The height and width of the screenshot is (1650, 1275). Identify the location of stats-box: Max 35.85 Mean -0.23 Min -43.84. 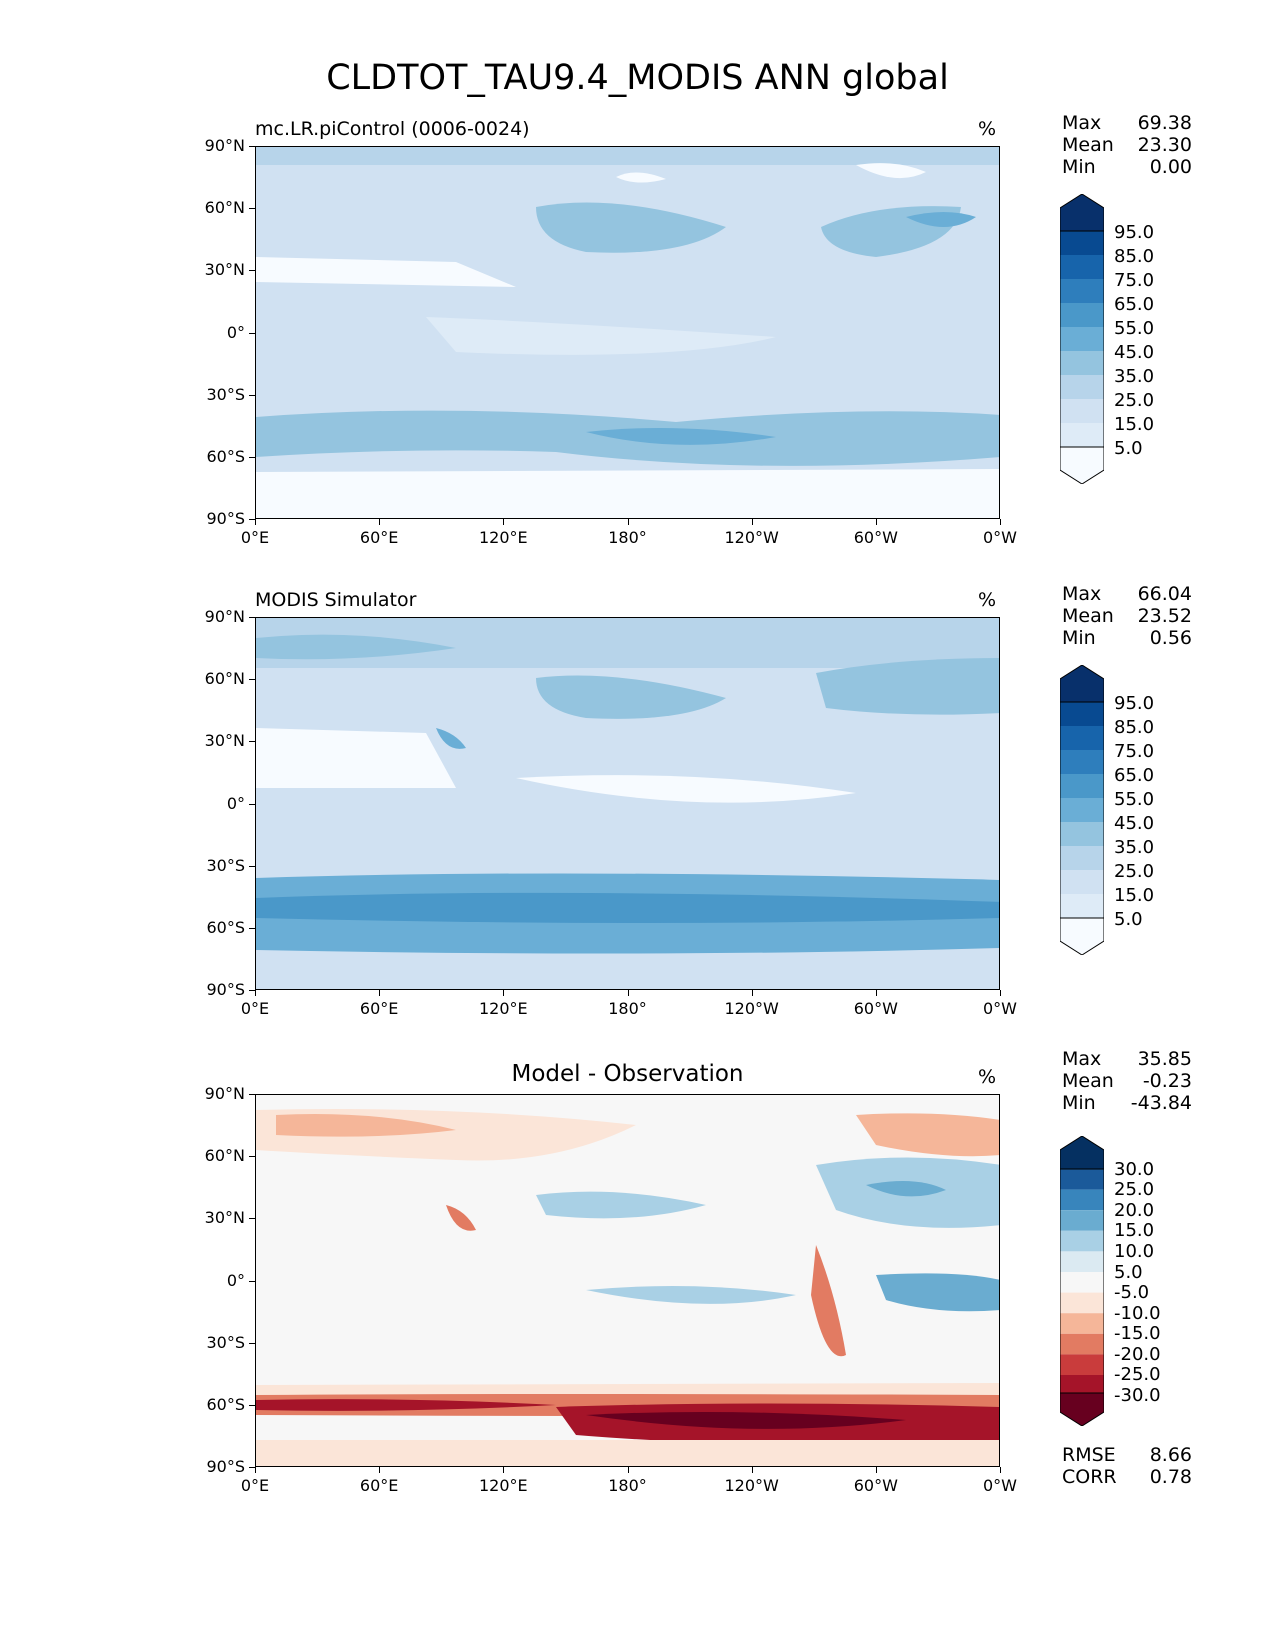
(1127, 1081).